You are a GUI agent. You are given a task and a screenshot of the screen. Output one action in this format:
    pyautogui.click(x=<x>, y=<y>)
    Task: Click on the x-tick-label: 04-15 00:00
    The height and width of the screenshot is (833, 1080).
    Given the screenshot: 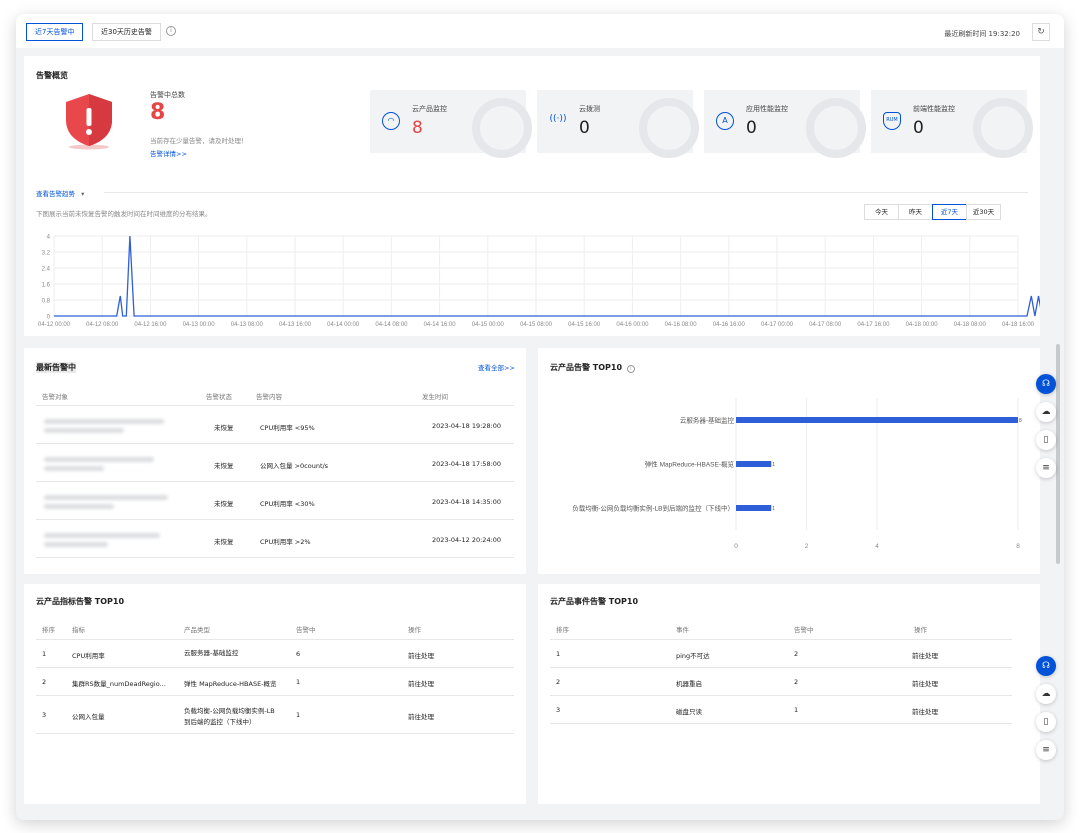 What is the action you would take?
    pyautogui.click(x=488, y=325)
    